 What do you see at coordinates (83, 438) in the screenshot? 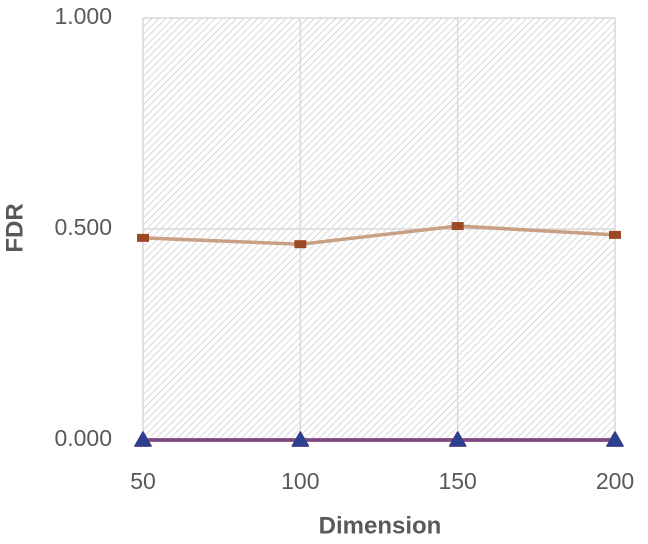
I see `y-tick-label: 0.000` at bounding box center [83, 438].